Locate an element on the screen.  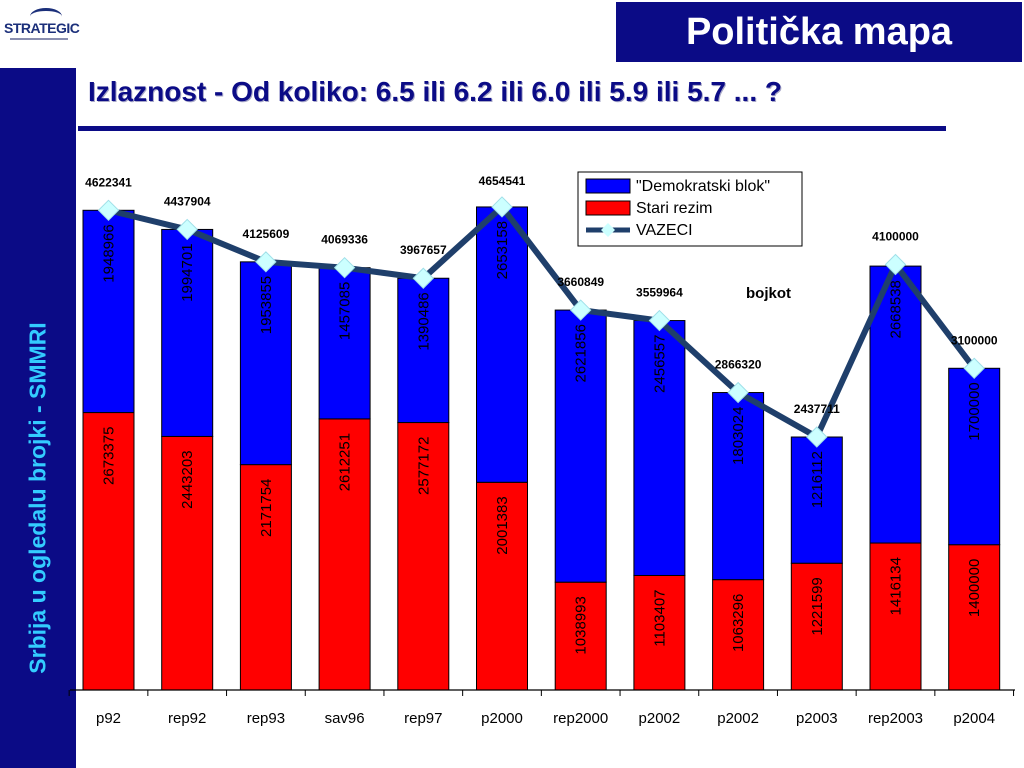
x-tick-label: p2000 is located at coordinates (502, 718).